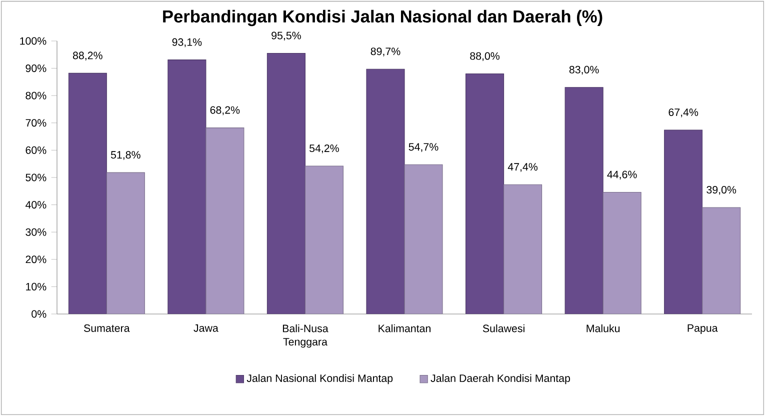  I want to click on data-label: 54,7%, so click(423, 147).